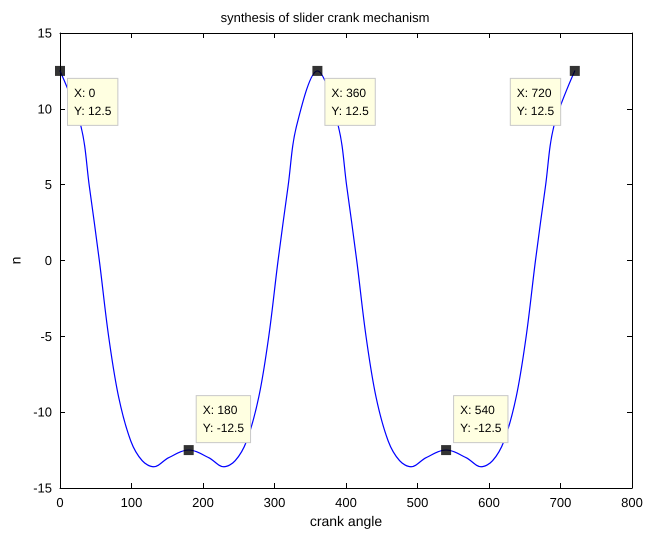 The width and height of the screenshot is (650, 540). I want to click on x-tick-label: 600, so click(489, 502).